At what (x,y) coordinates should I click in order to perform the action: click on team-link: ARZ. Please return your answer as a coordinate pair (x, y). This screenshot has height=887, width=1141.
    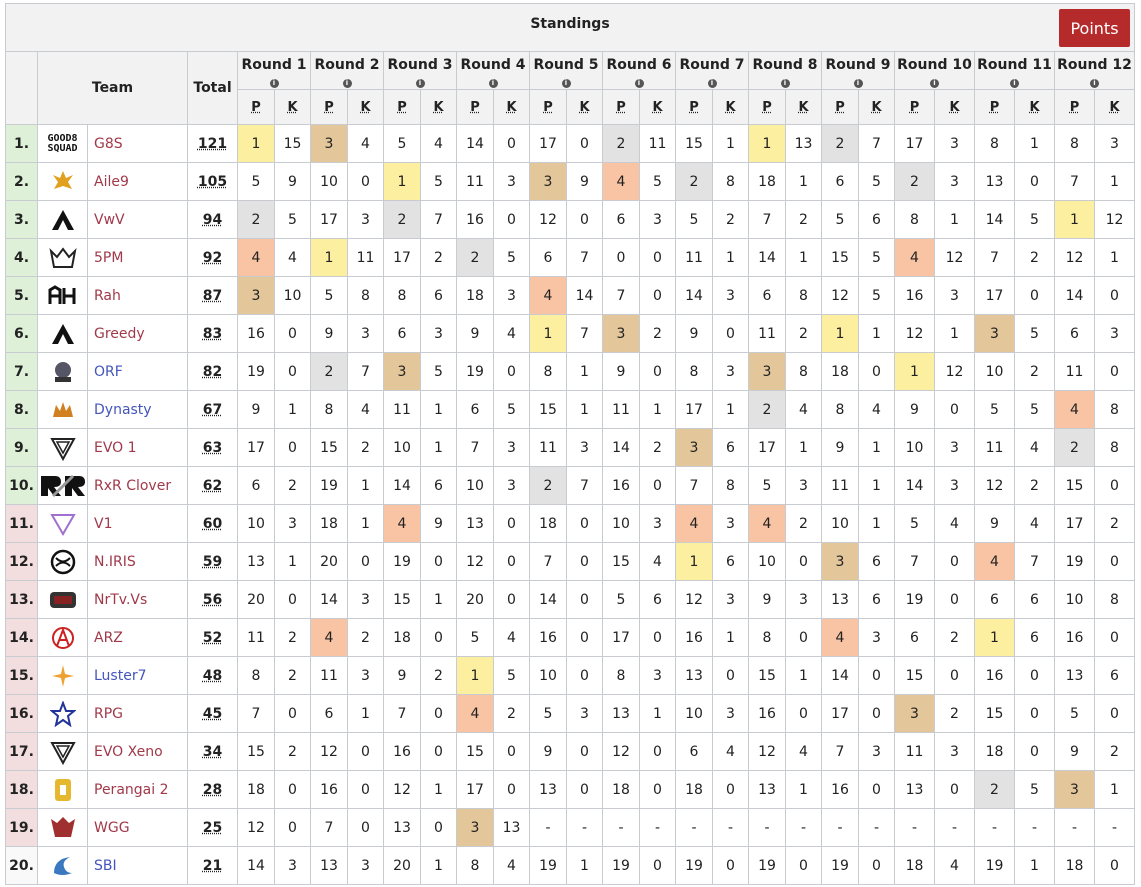
    Looking at the image, I should click on (137, 637).